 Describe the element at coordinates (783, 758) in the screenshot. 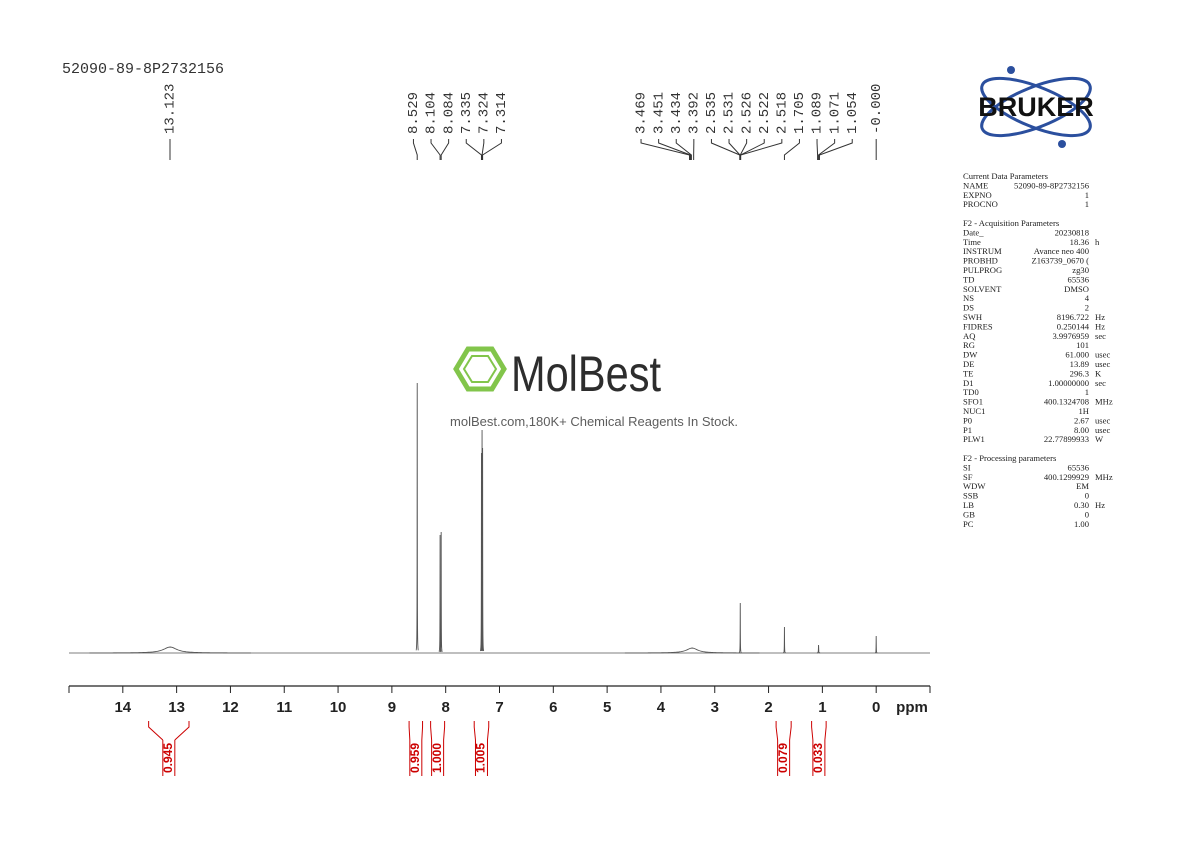

I see `integral-label: 0.079` at that location.